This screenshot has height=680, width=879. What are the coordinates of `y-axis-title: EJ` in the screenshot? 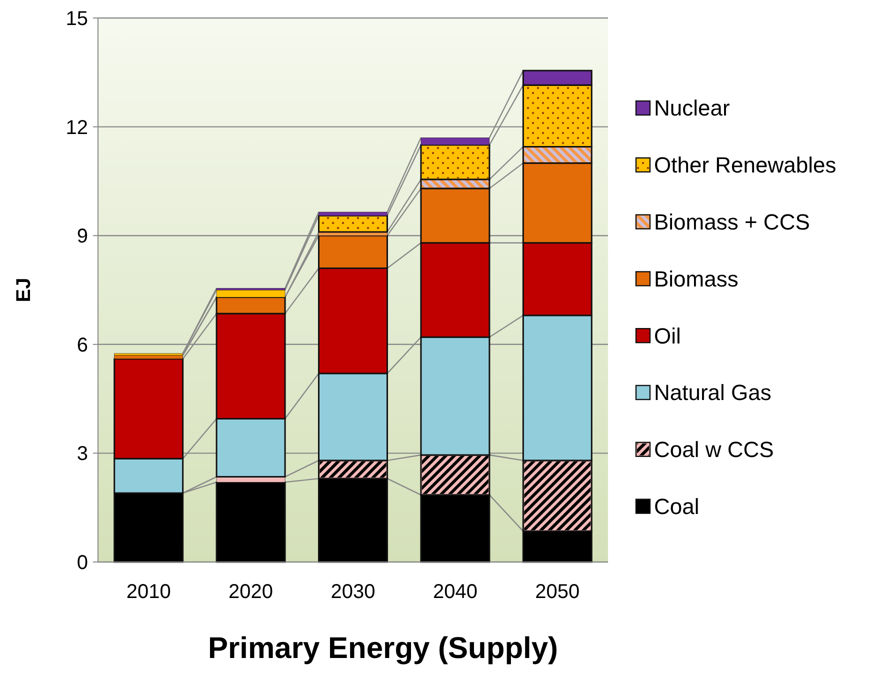 It's located at (24, 290).